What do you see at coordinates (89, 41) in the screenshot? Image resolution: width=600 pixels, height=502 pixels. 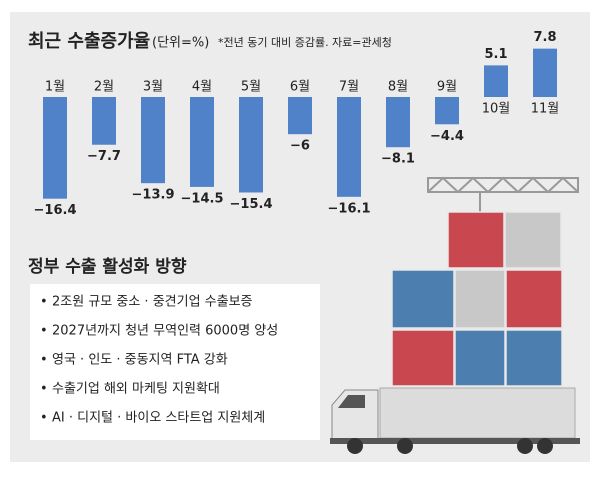 I see `chart-title: 최근 수출증가율` at bounding box center [89, 41].